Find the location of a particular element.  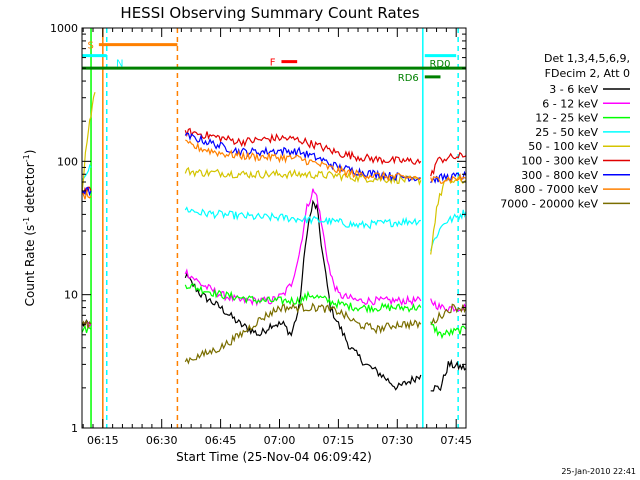

x-tick-label: 07:45 is located at coordinates (456, 440).